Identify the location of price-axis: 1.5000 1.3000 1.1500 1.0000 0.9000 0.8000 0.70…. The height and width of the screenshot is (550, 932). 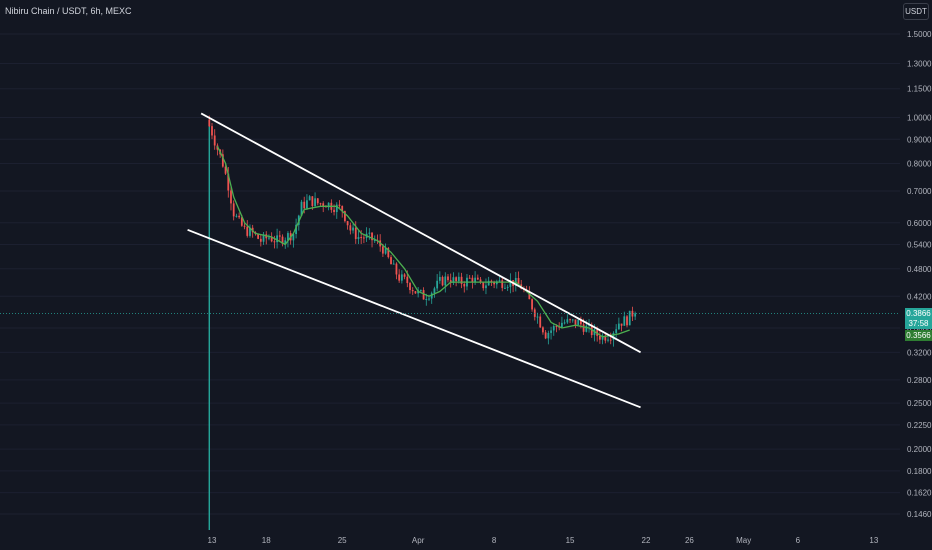
(919, 274).